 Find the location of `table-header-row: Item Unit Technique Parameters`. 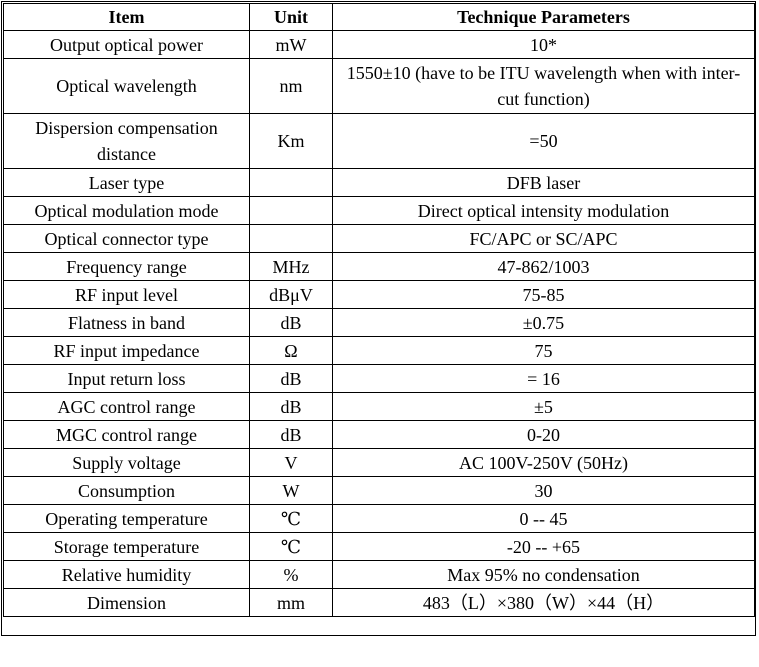

table-header-row: Item Unit Technique Parameters is located at coordinates (379, 17).